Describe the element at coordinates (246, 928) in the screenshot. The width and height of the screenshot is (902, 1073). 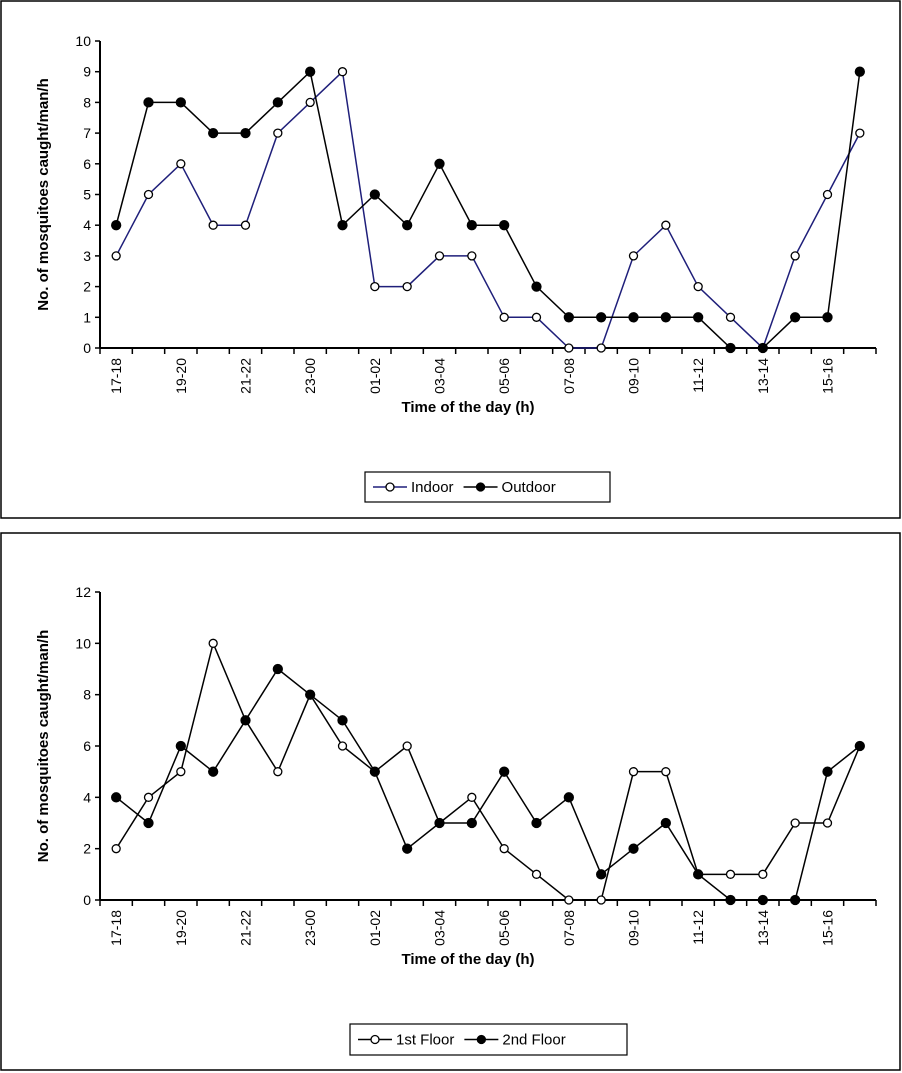
I see `x-tick-label: 21-22` at that location.